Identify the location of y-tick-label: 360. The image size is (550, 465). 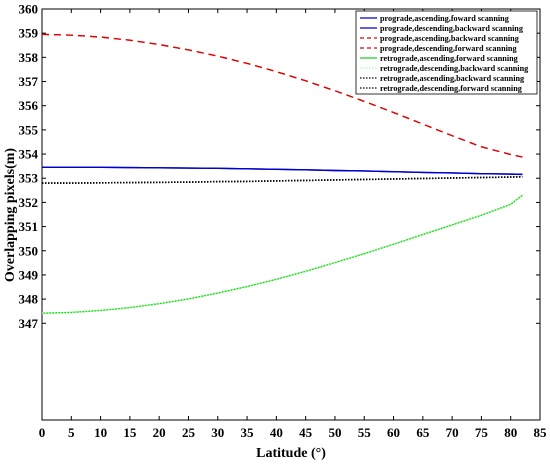
(29, 9).